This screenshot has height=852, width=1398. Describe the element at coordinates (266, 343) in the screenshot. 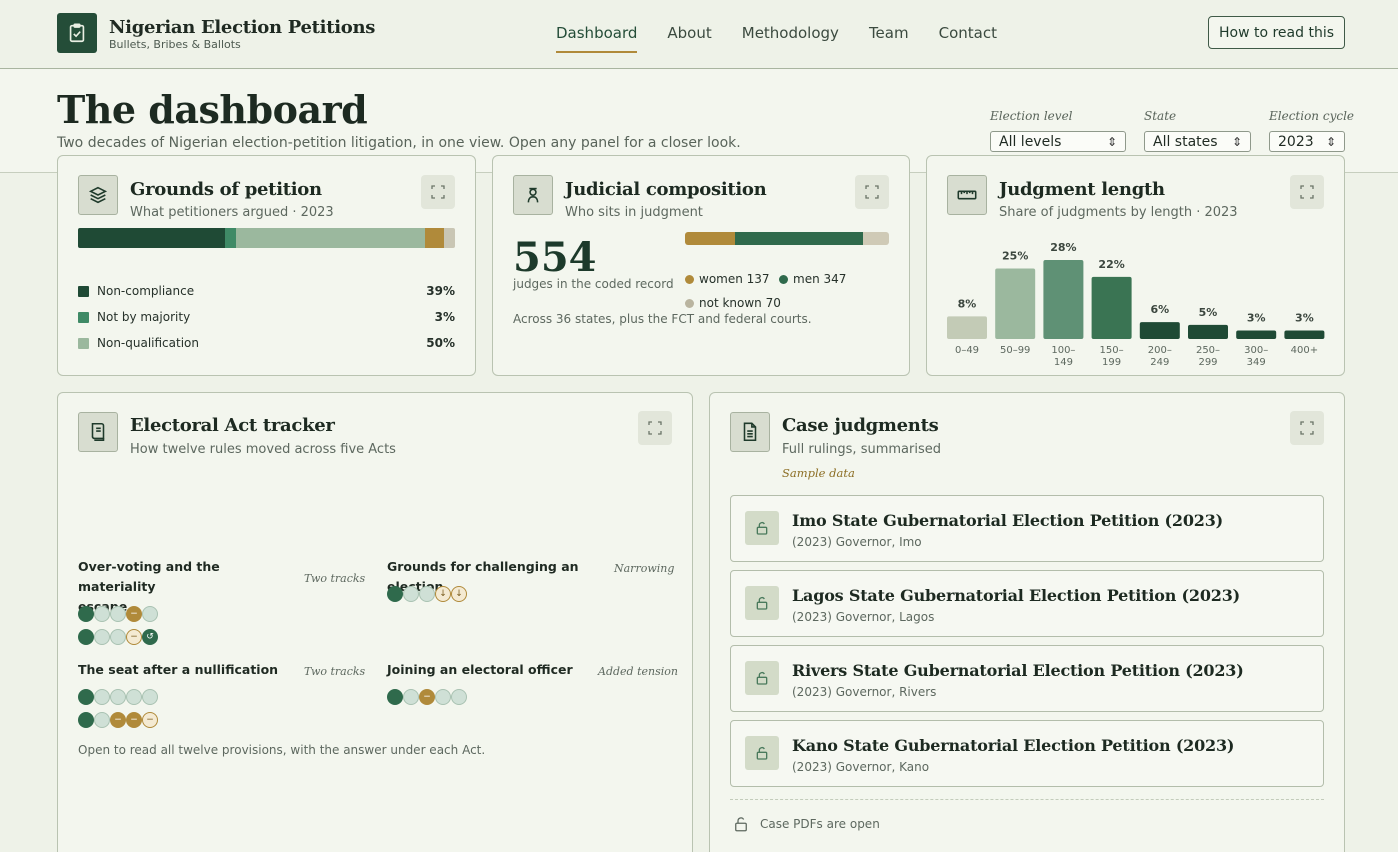

I see `legend-item: Non-qualification 50%` at that location.